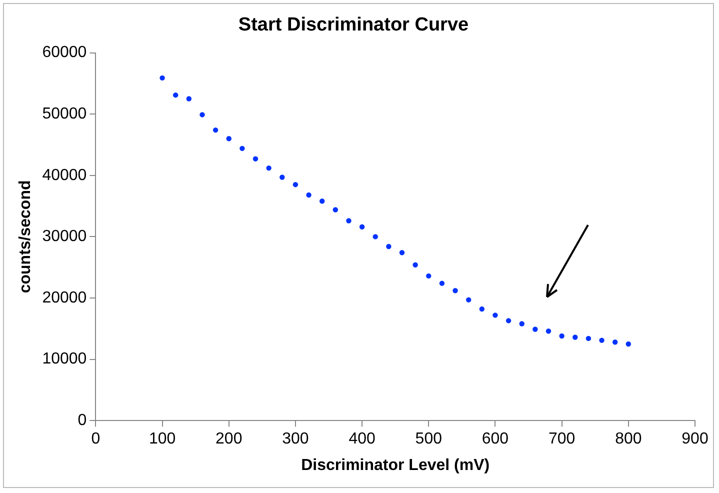 This screenshot has height=493, width=719. What do you see at coordinates (95, 439) in the screenshot?
I see `x-tick-label: 0` at bounding box center [95, 439].